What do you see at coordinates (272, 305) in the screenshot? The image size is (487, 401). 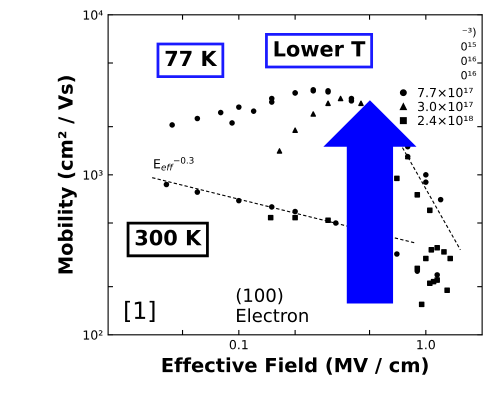 I see `annotation: (100) Electron` at bounding box center [272, 305].